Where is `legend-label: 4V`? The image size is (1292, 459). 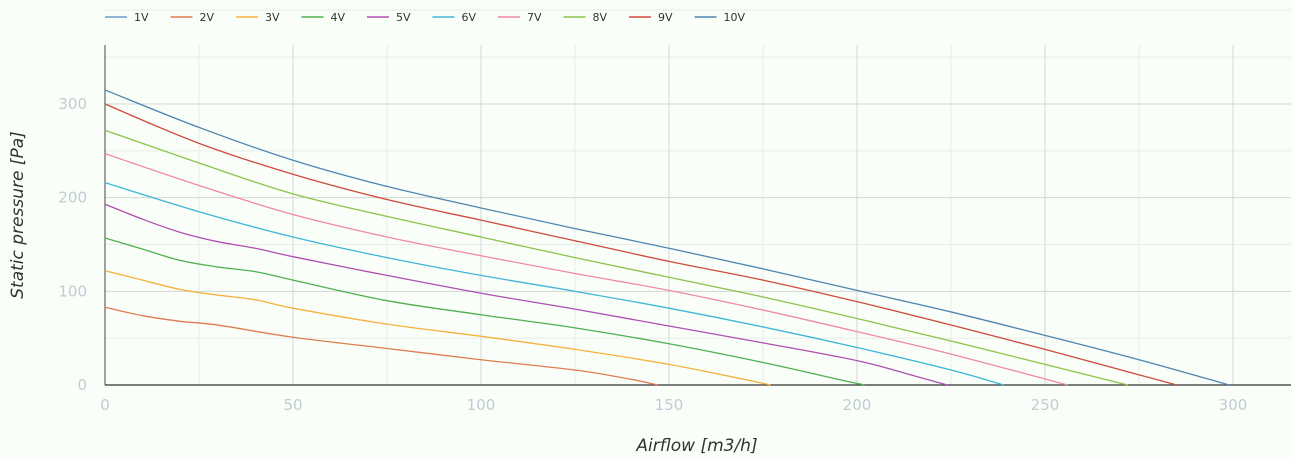
legend-label: 4V is located at coordinates (338, 17).